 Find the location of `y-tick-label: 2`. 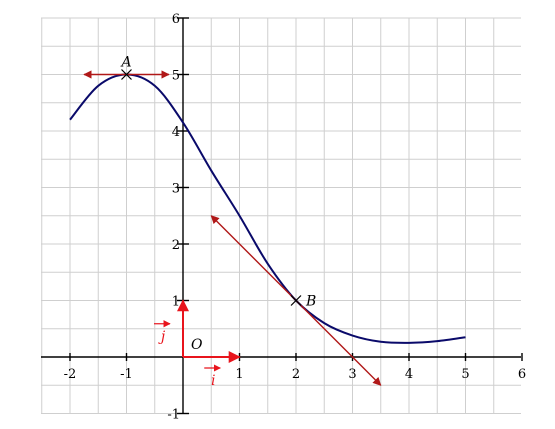

y-tick-label: 2 is located at coordinates (176, 245).